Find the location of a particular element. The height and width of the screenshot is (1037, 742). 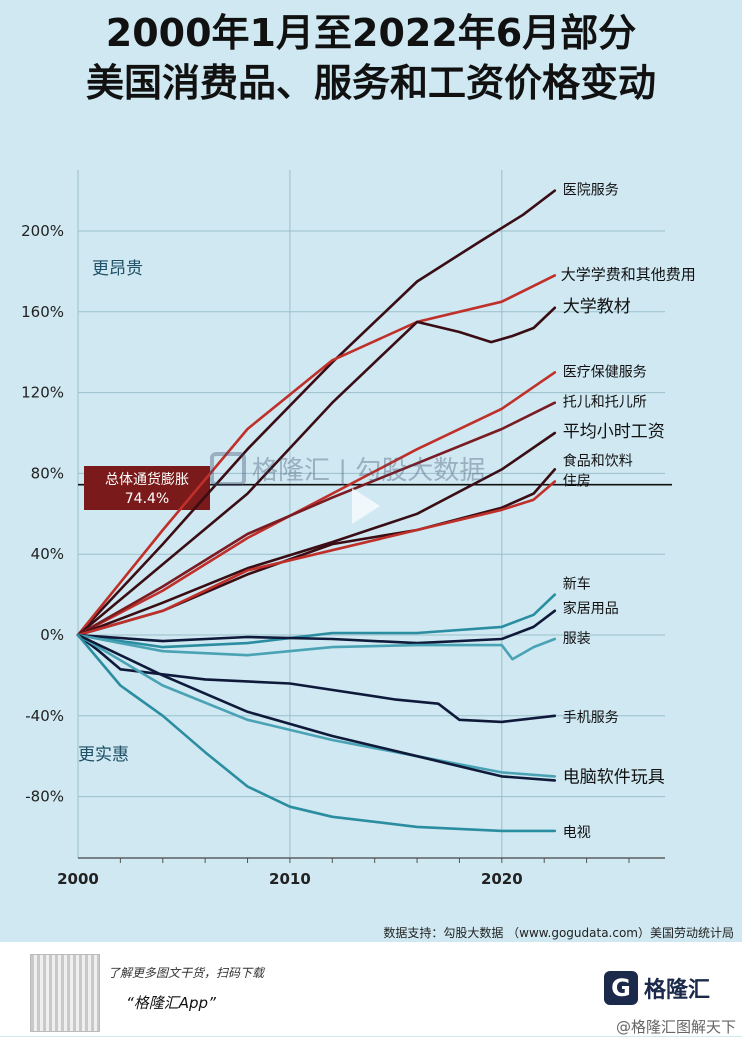

series-label: 住房 is located at coordinates (577, 481).